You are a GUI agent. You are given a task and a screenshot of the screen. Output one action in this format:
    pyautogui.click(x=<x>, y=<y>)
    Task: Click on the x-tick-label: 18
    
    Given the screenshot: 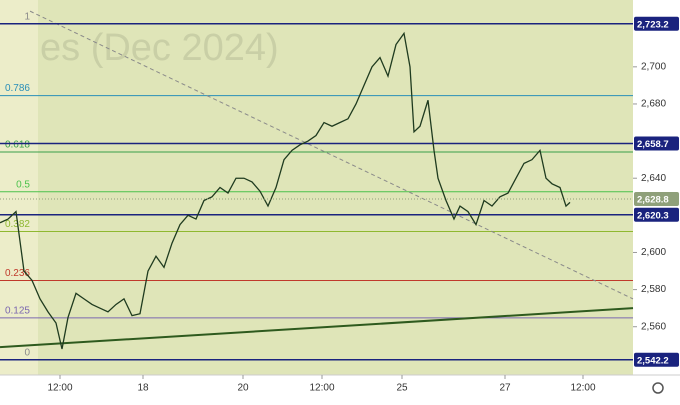 What is the action you would take?
    pyautogui.click(x=143, y=388)
    